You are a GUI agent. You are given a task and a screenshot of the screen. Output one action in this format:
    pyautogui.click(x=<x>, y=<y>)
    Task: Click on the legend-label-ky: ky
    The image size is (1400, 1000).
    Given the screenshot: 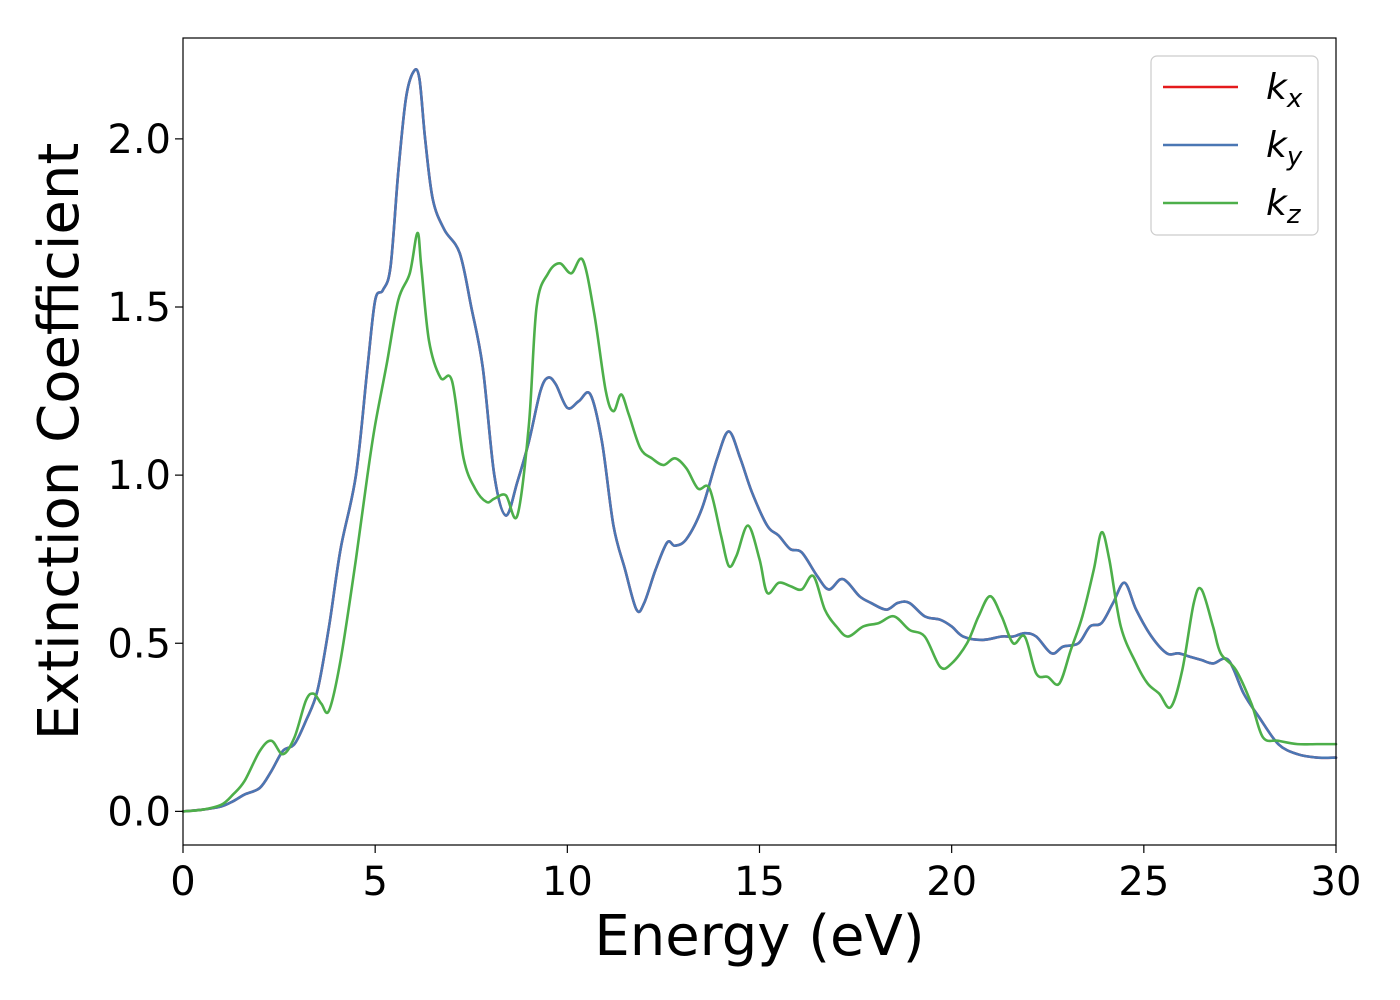 What is the action you would take?
    pyautogui.click(x=1284, y=148)
    